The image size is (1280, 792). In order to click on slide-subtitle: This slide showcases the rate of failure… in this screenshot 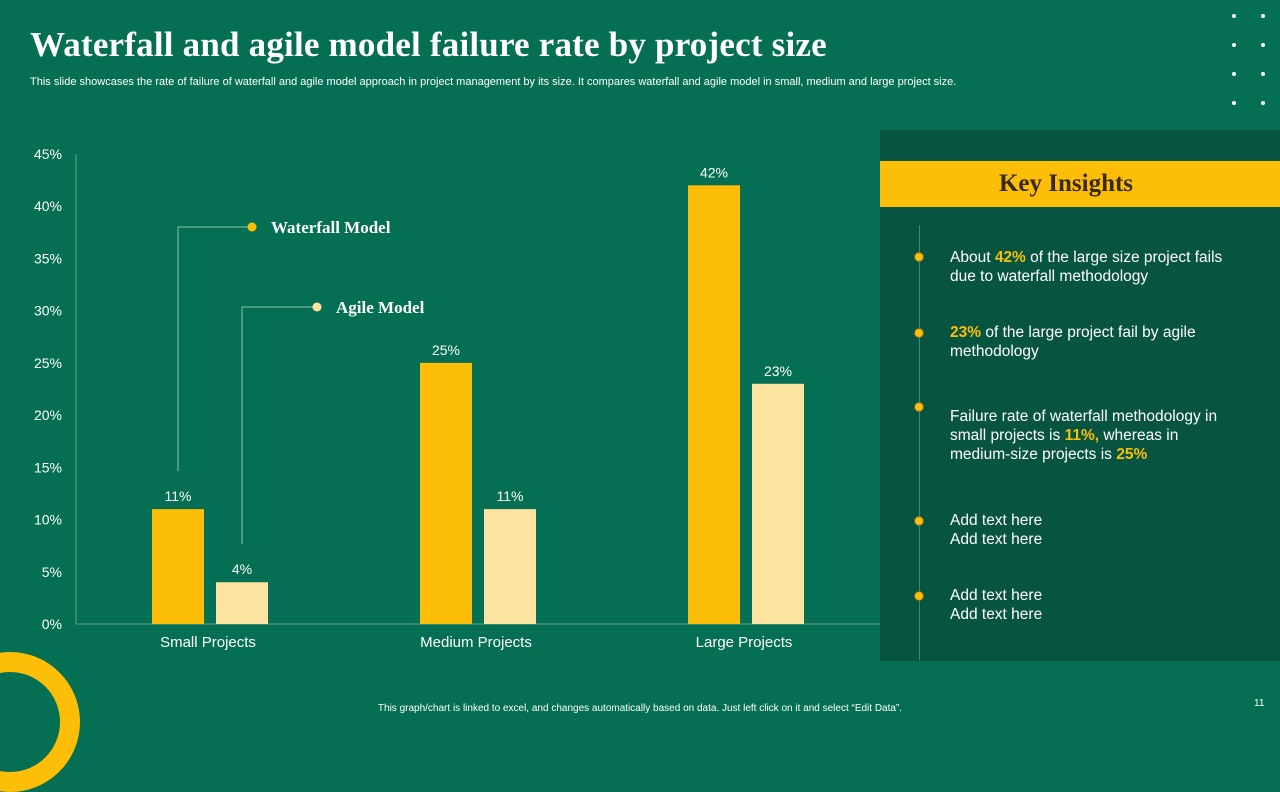, I will do `click(493, 82)`.